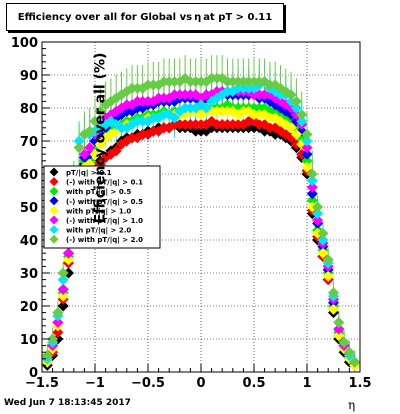 The height and width of the screenshot is (414, 400). What do you see at coordinates (24, 43) in the screenshot?
I see `y-tick-label: 100` at bounding box center [24, 43].